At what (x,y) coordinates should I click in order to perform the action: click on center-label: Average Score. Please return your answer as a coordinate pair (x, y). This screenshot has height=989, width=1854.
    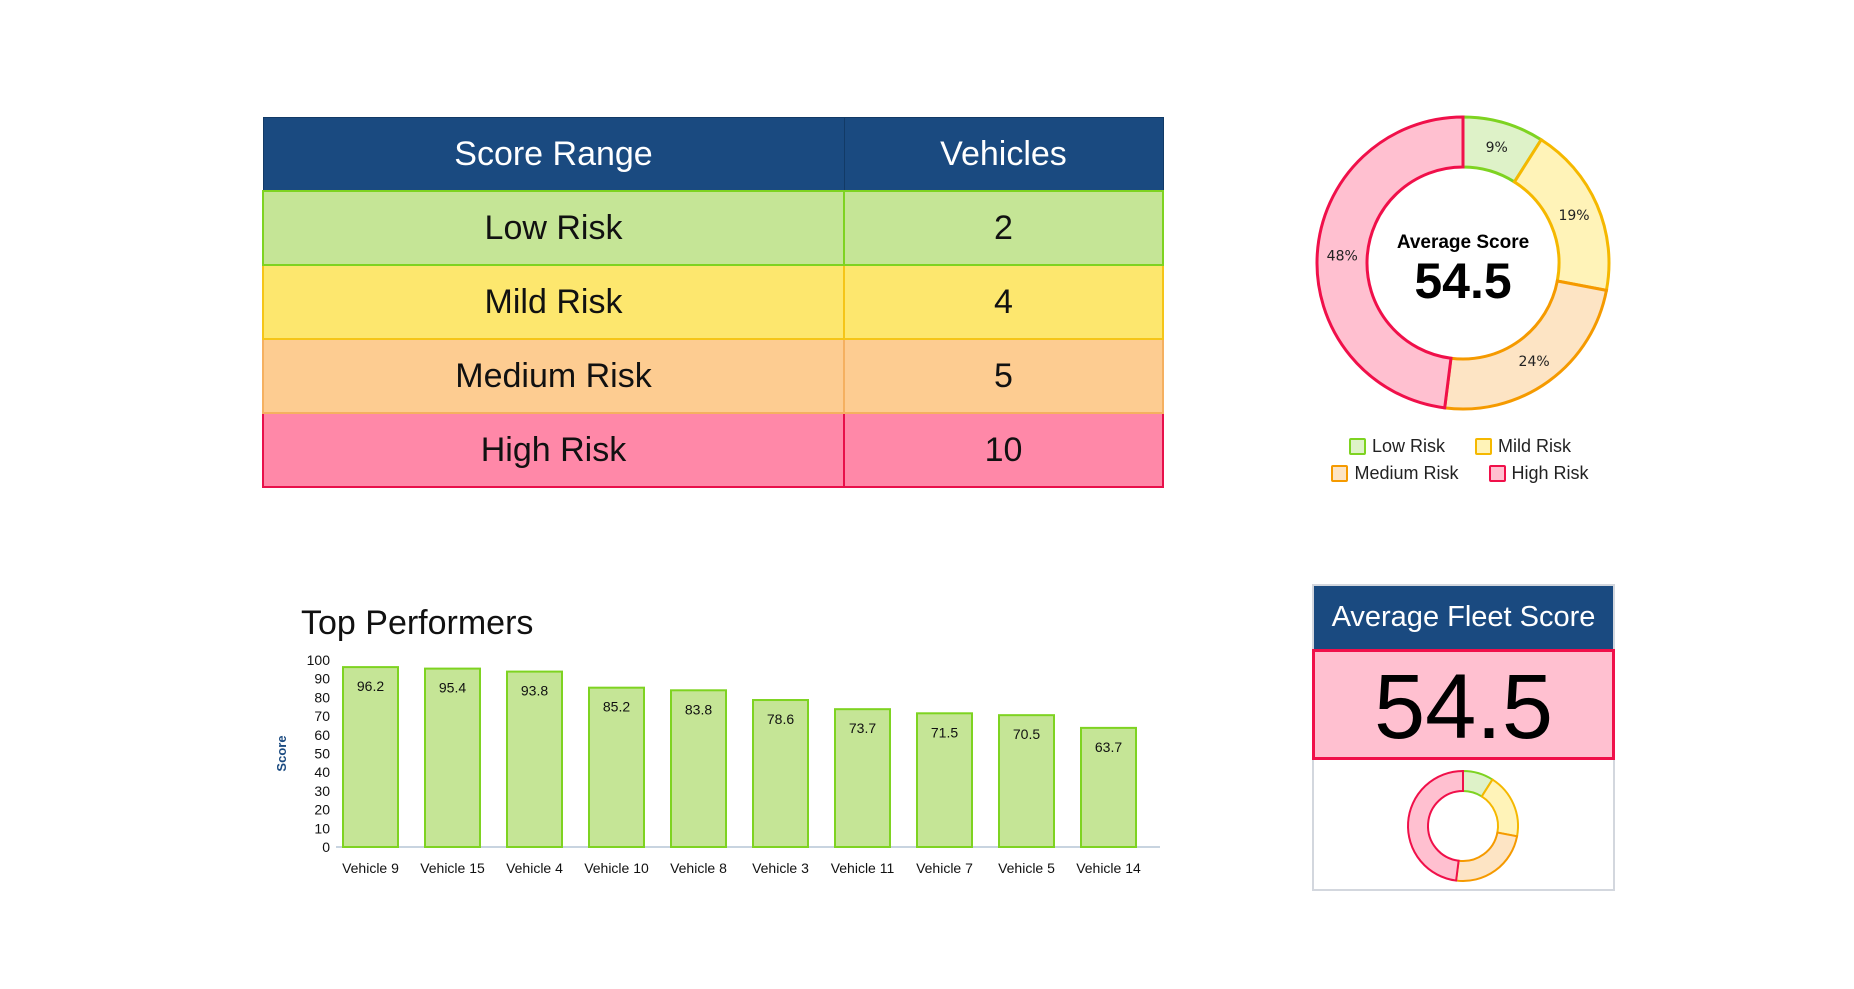
    Looking at the image, I should click on (1463, 242).